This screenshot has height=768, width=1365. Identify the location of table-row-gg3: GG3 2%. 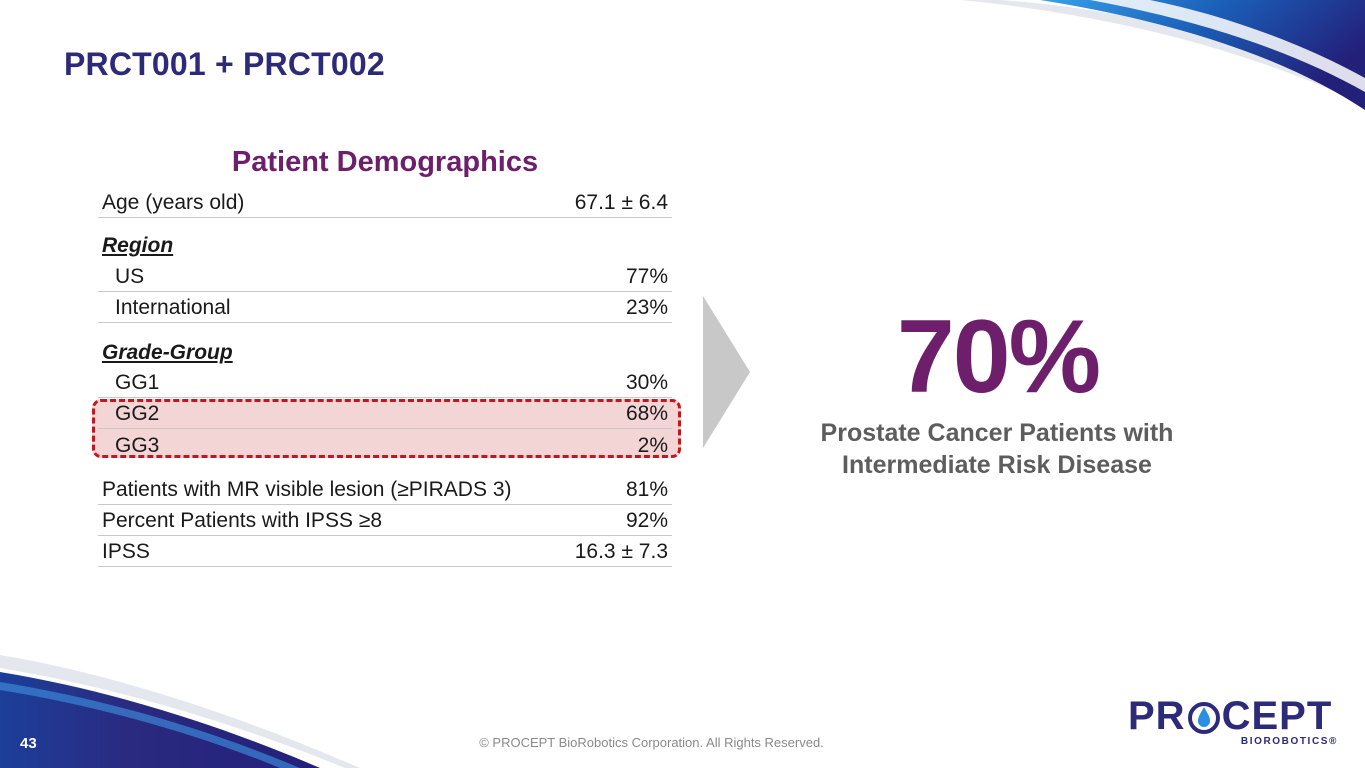
(385, 444).